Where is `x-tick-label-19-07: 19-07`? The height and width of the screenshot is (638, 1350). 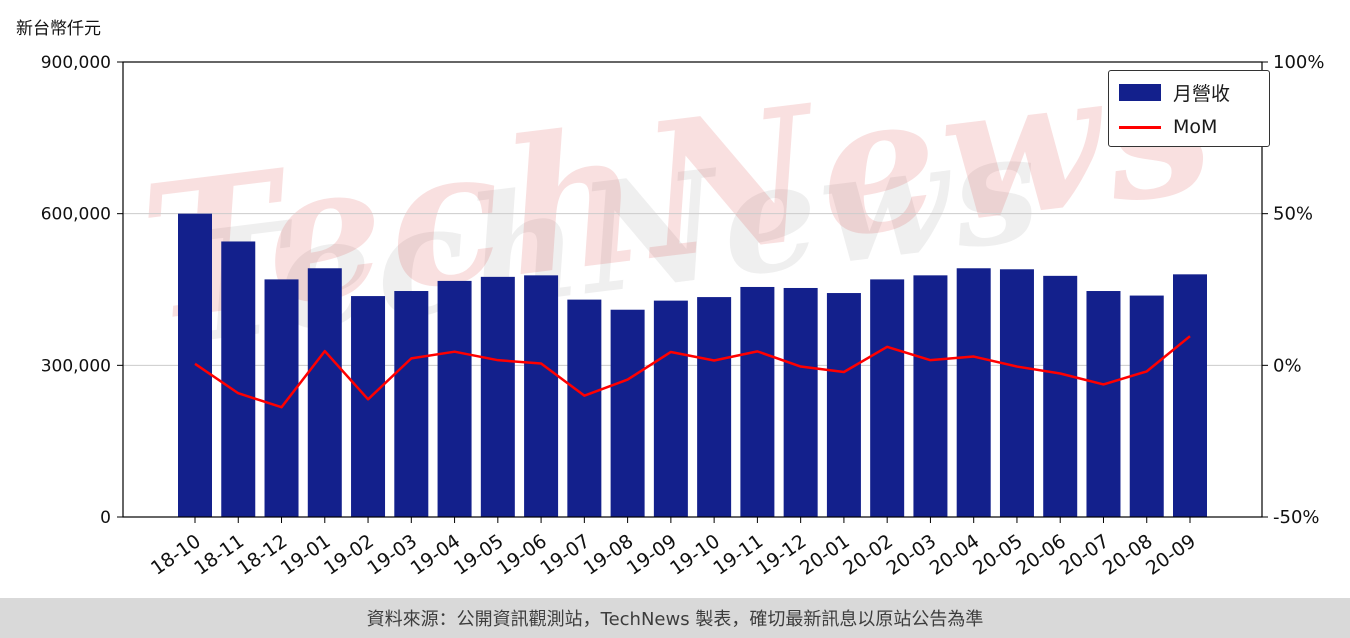
x-tick-label-19-07: 19-07 is located at coordinates (565, 555).